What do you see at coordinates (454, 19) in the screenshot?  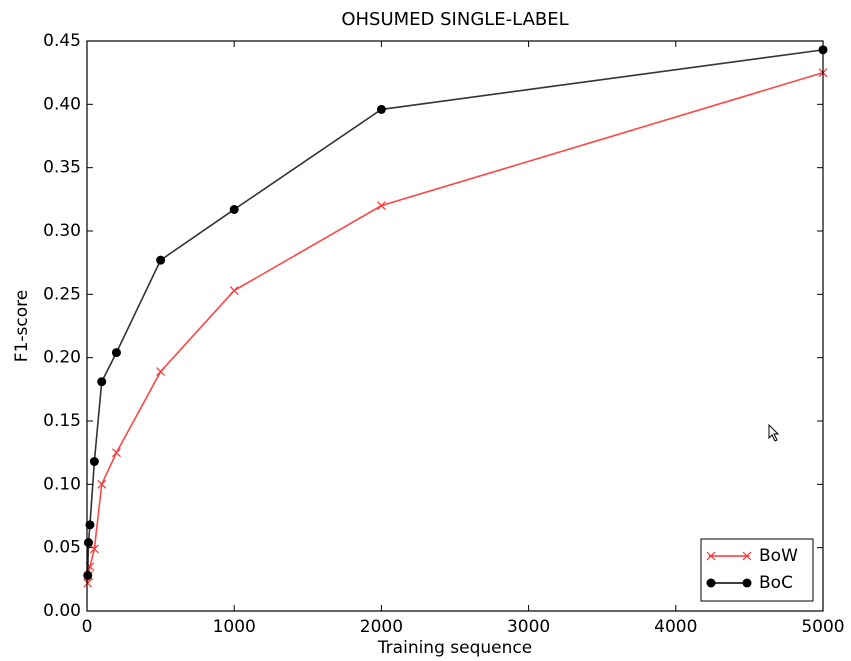 I see `chart-title: OHSUMED SINGLE-LABEL` at bounding box center [454, 19].